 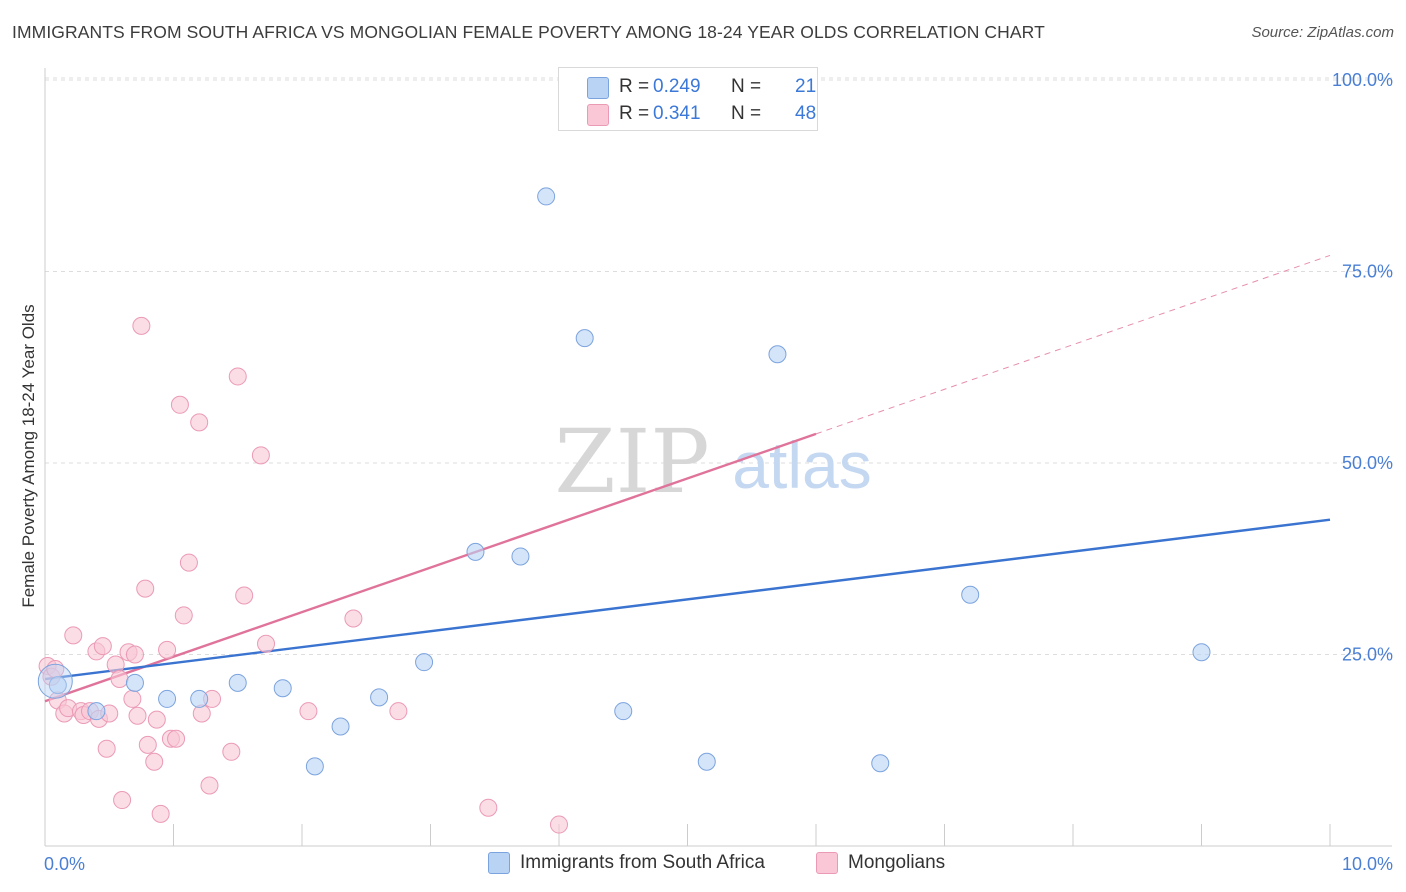 What do you see at coordinates (677, 86) in the screenshot?
I see `legend-r-value: 0.249` at bounding box center [677, 86].